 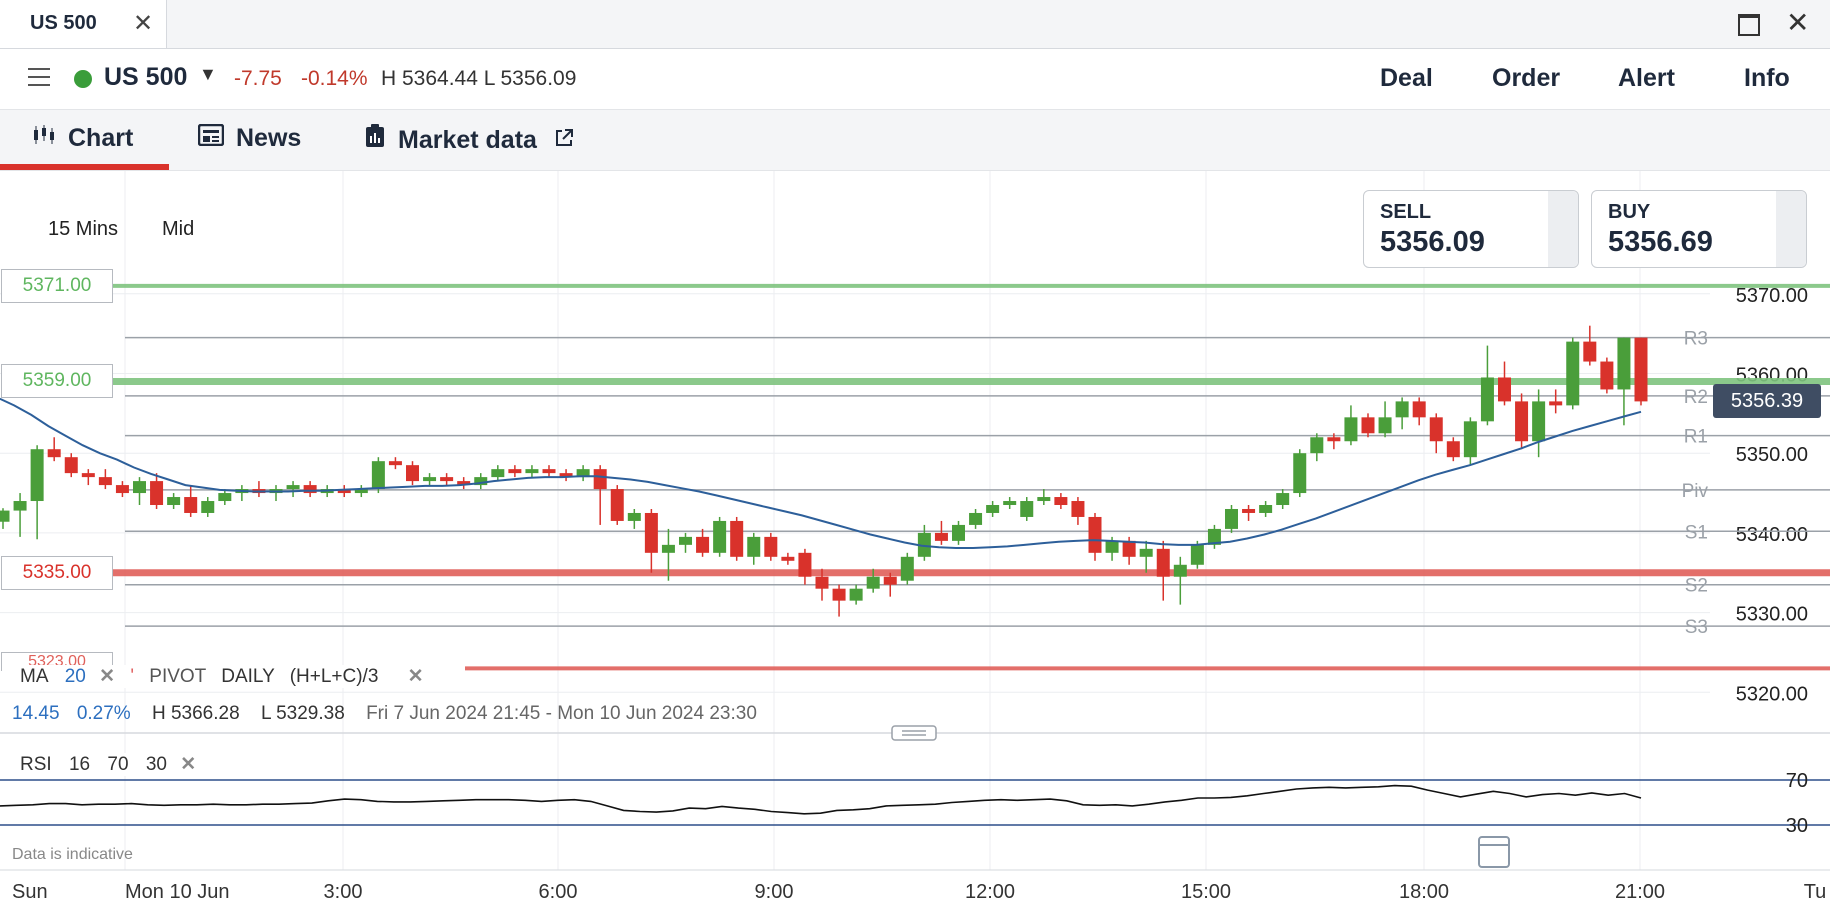 I want to click on overlay-legend: MA 20 ✕ ' PIVOT DAILY (H+L+C)/3 ✕, so click(x=222, y=676).